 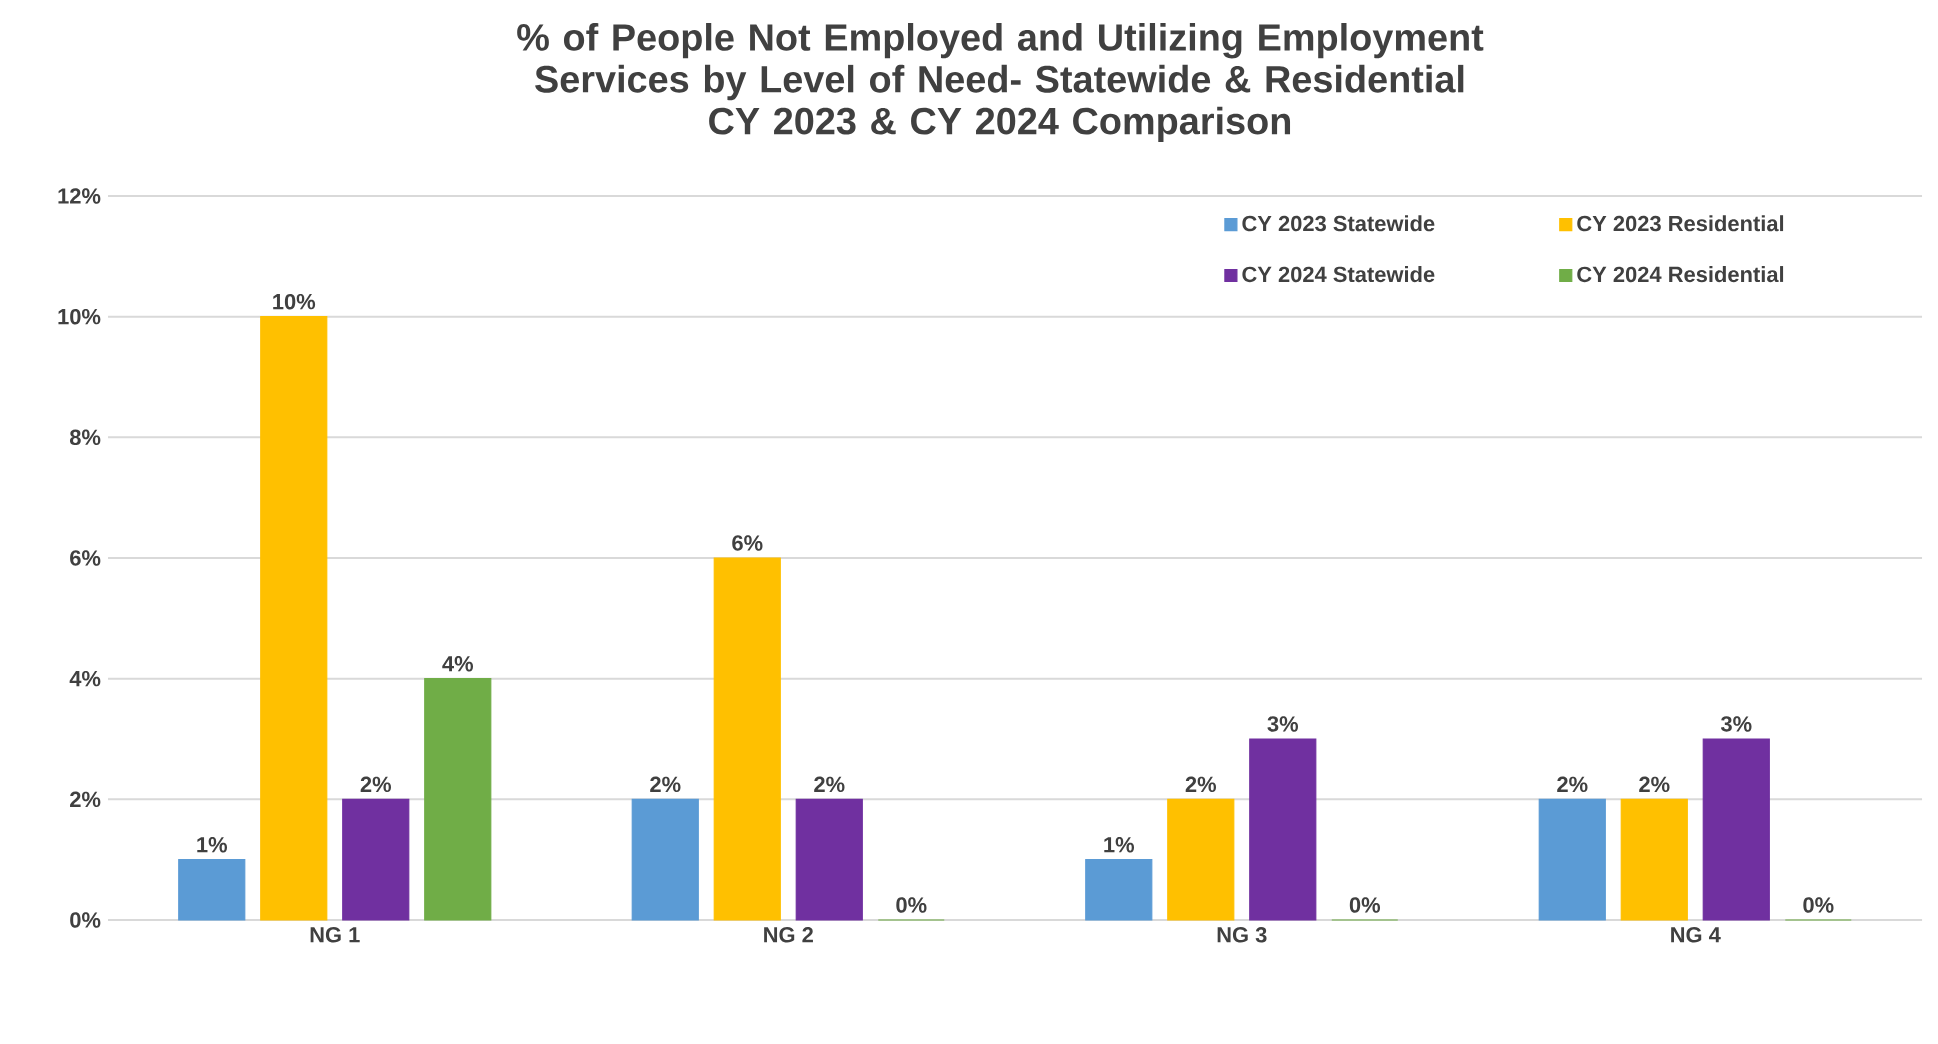 I want to click on data-label: 10%, so click(x=294, y=301).